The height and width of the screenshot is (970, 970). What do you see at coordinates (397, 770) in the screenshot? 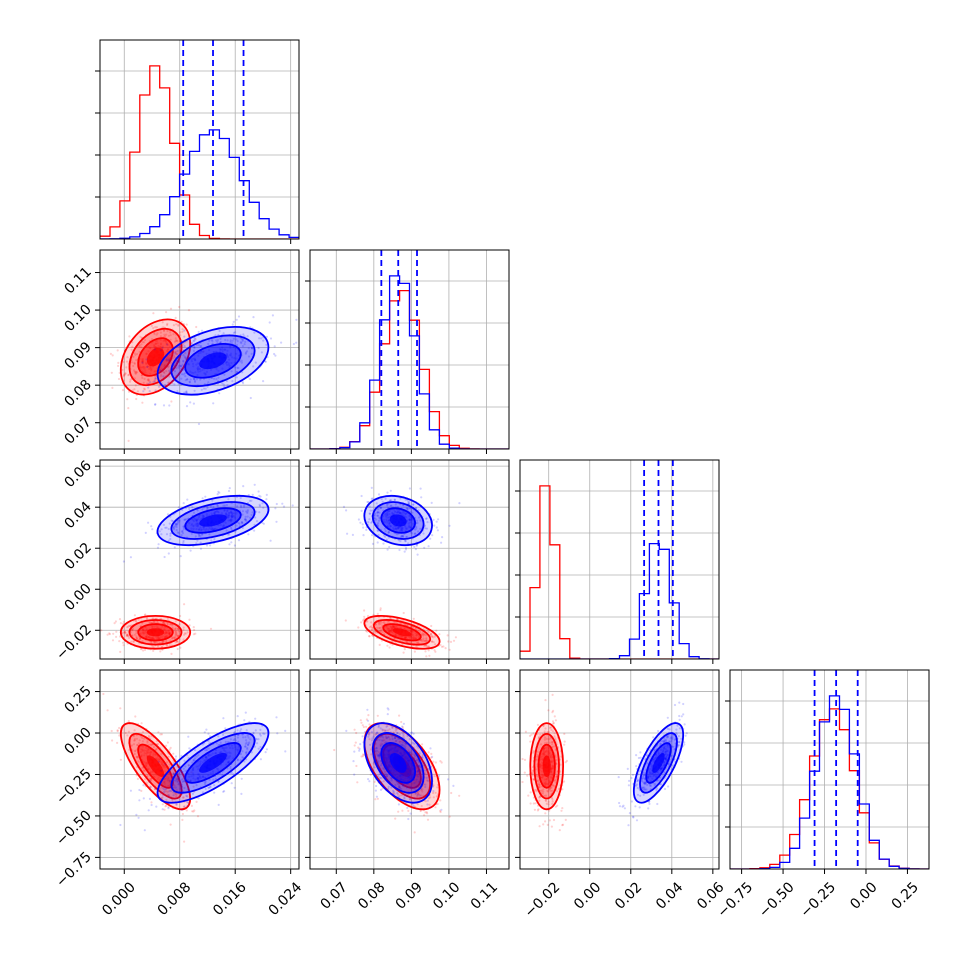
I see `plot-area` at bounding box center [397, 770].